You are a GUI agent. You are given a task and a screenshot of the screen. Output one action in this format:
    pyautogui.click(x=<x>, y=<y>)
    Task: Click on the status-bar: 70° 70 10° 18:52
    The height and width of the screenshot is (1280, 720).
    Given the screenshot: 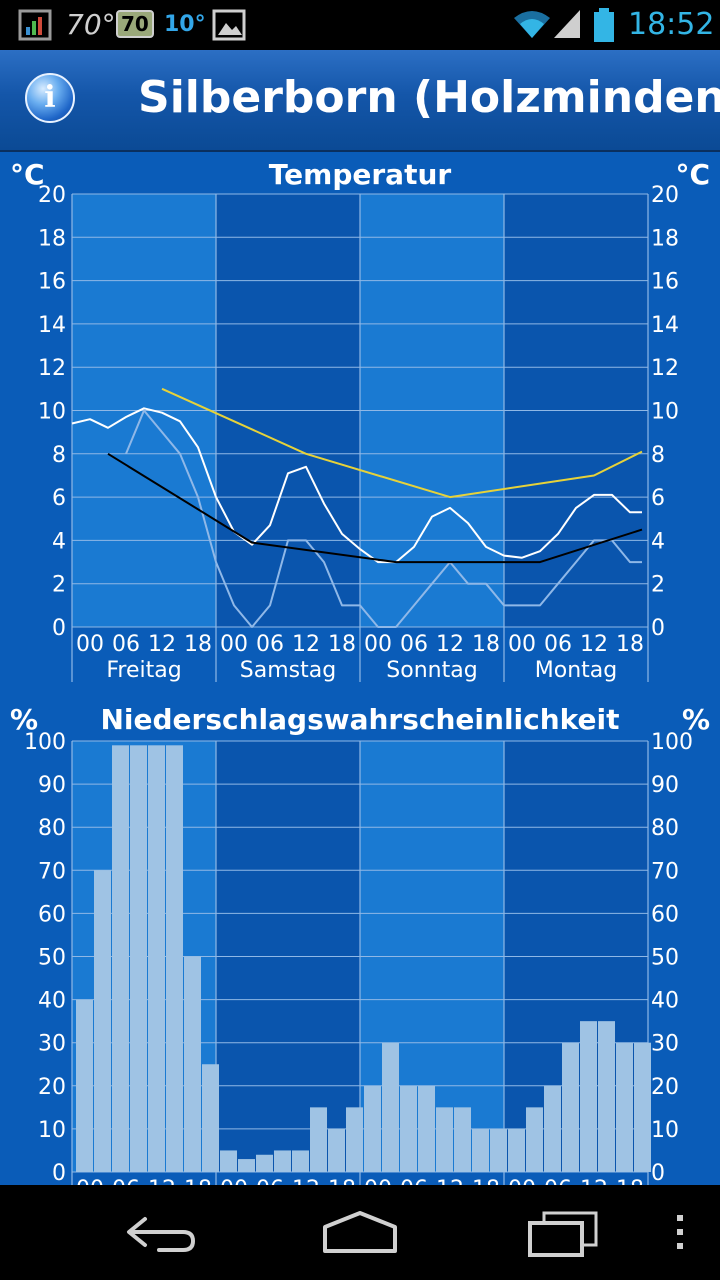 What is the action you would take?
    pyautogui.click(x=360, y=25)
    